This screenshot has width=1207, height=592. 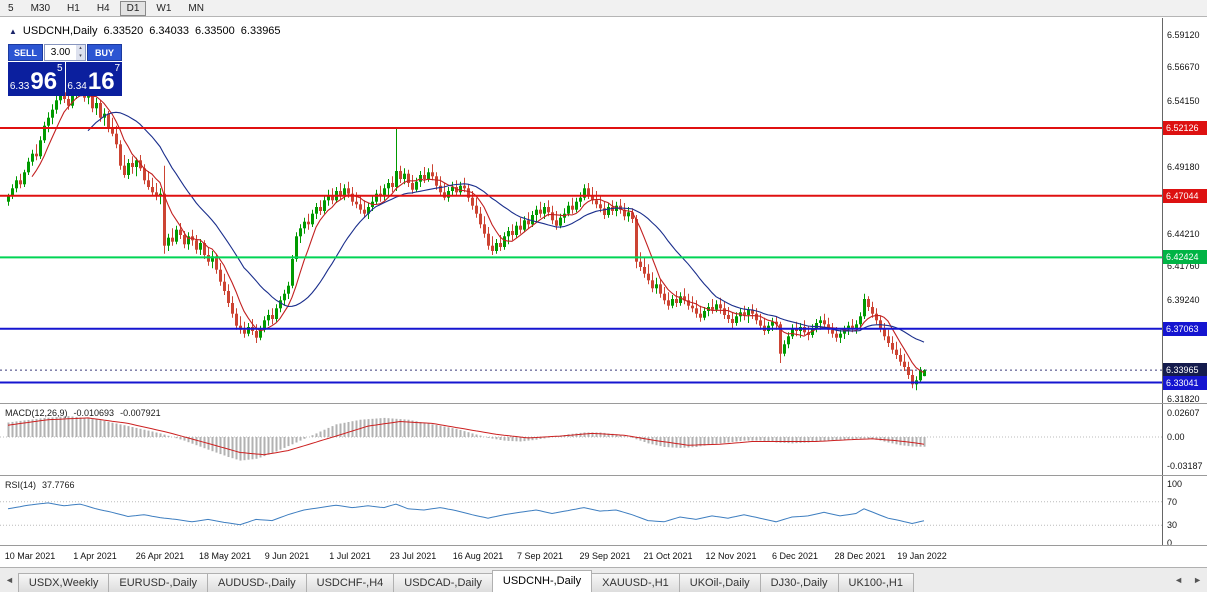 What do you see at coordinates (1183, 233) in the screenshot?
I see `price-axis-label: 6.44210` at bounding box center [1183, 233].